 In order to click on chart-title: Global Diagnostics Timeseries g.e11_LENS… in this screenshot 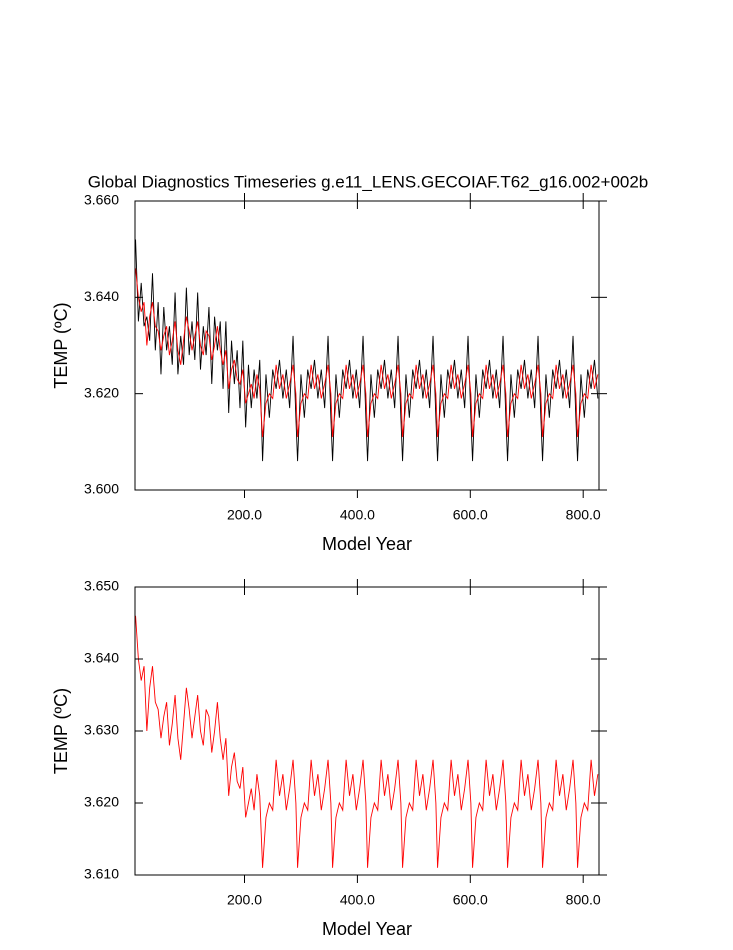, I will do `click(368, 181)`.